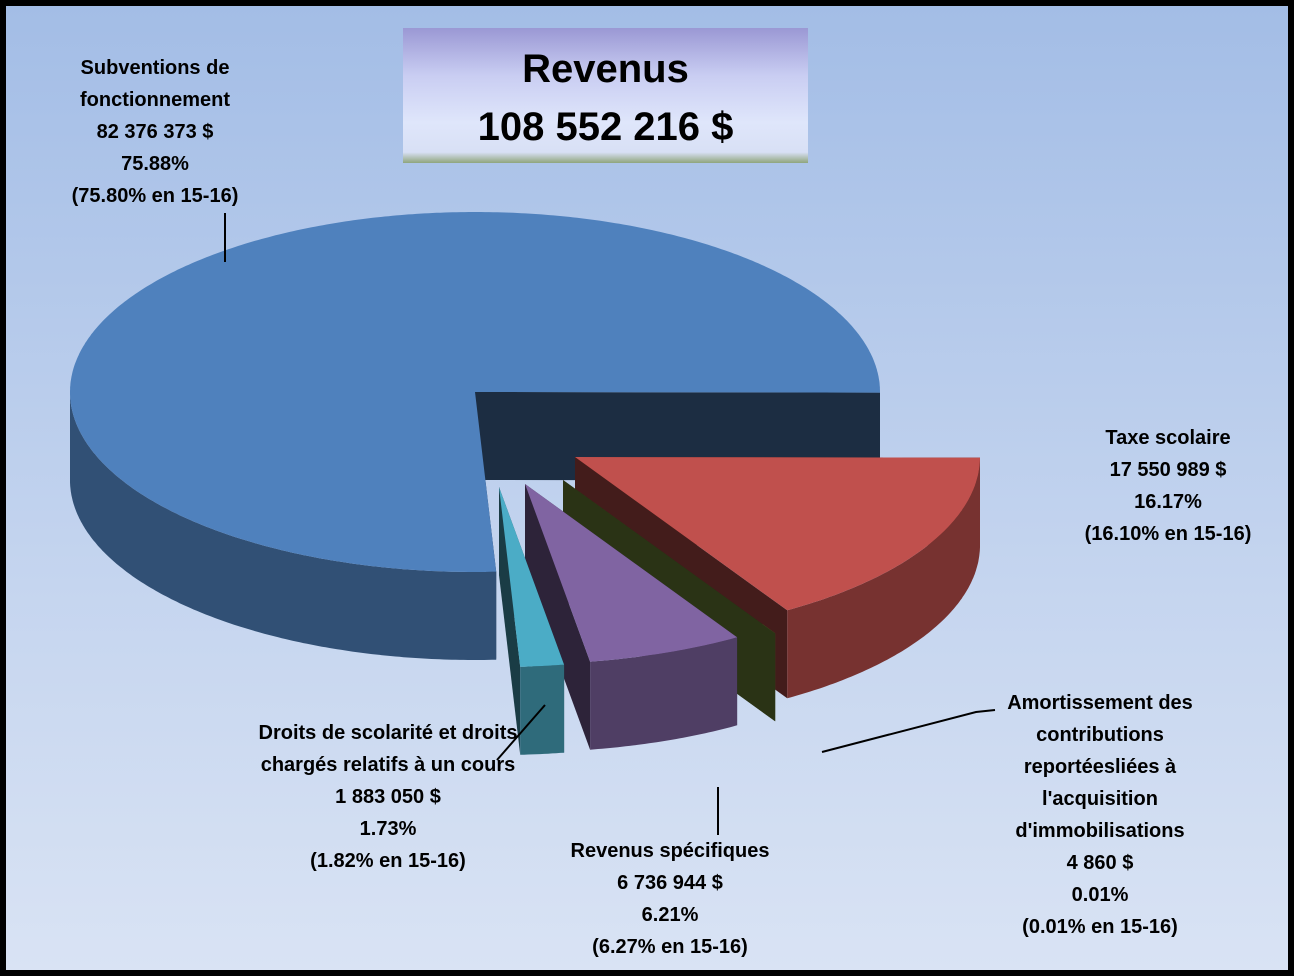 The width and height of the screenshot is (1294, 976). I want to click on percent-labels: 6.21%, so click(670, 915).